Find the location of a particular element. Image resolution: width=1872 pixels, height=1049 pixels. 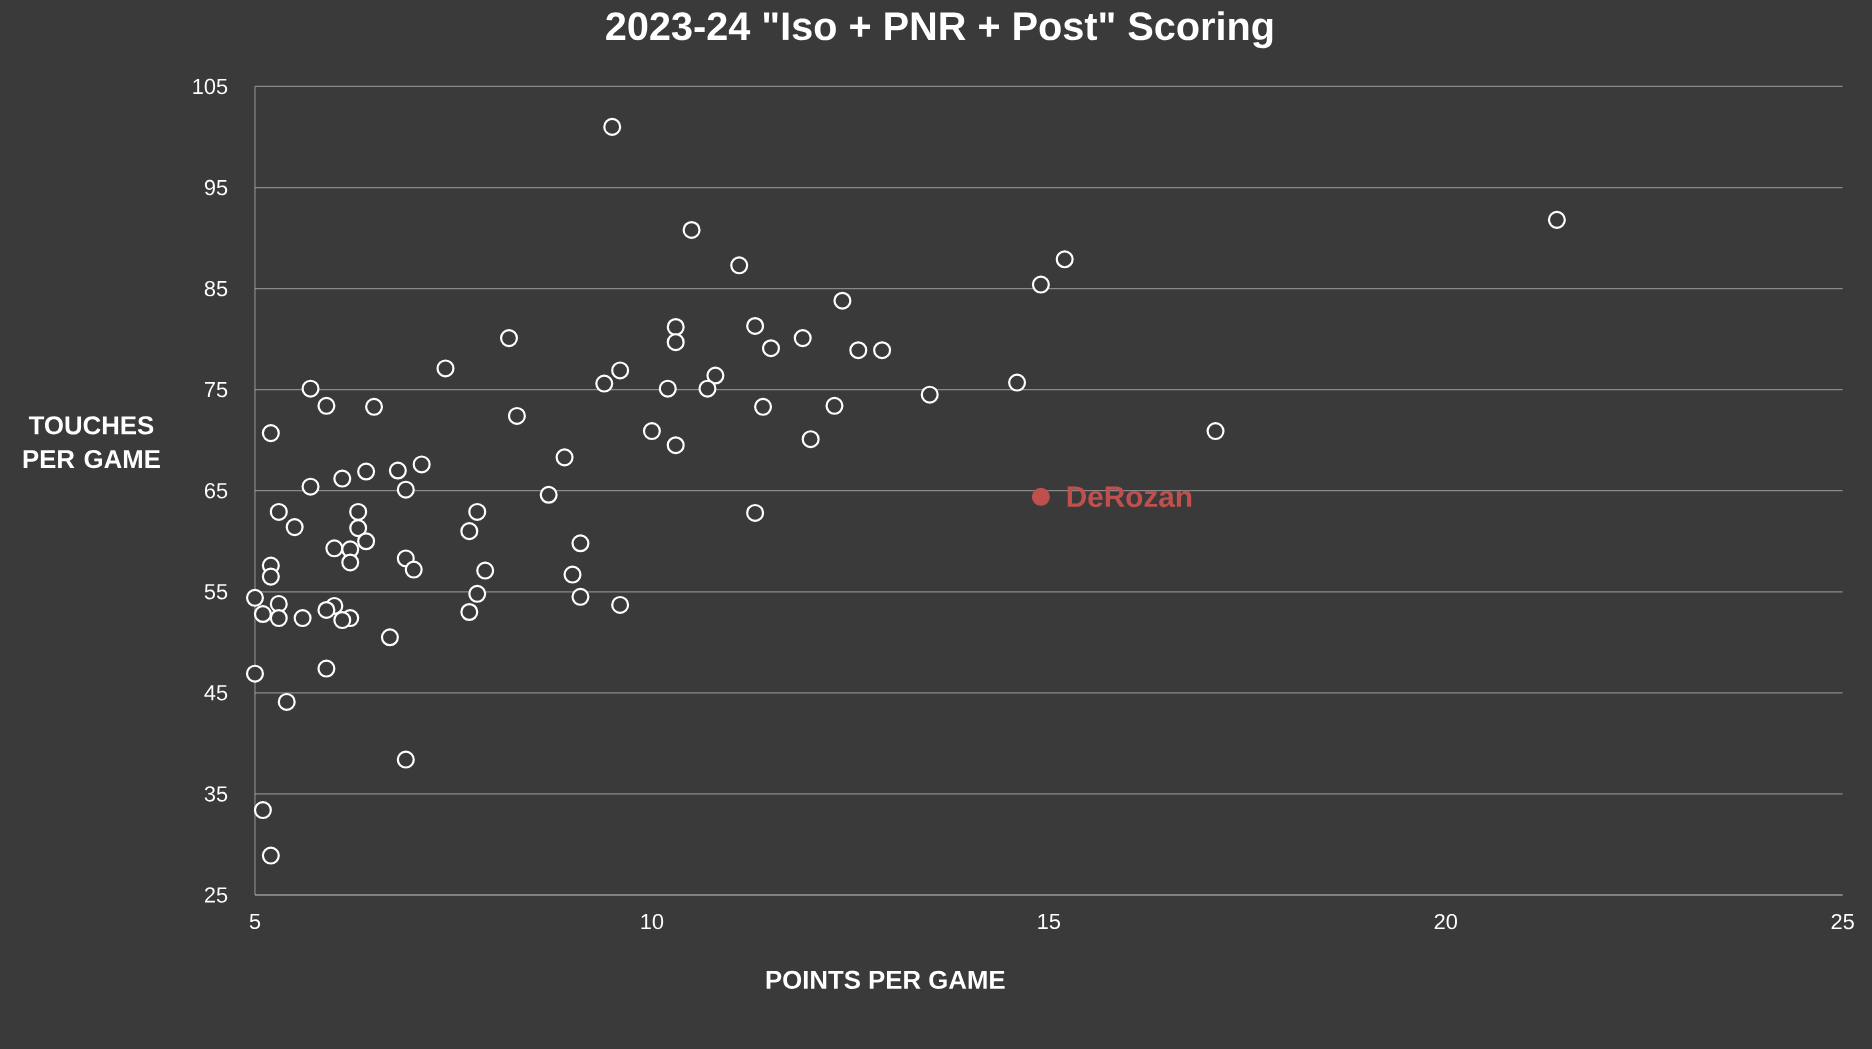

series-label: DeRozan is located at coordinates (1129, 497).